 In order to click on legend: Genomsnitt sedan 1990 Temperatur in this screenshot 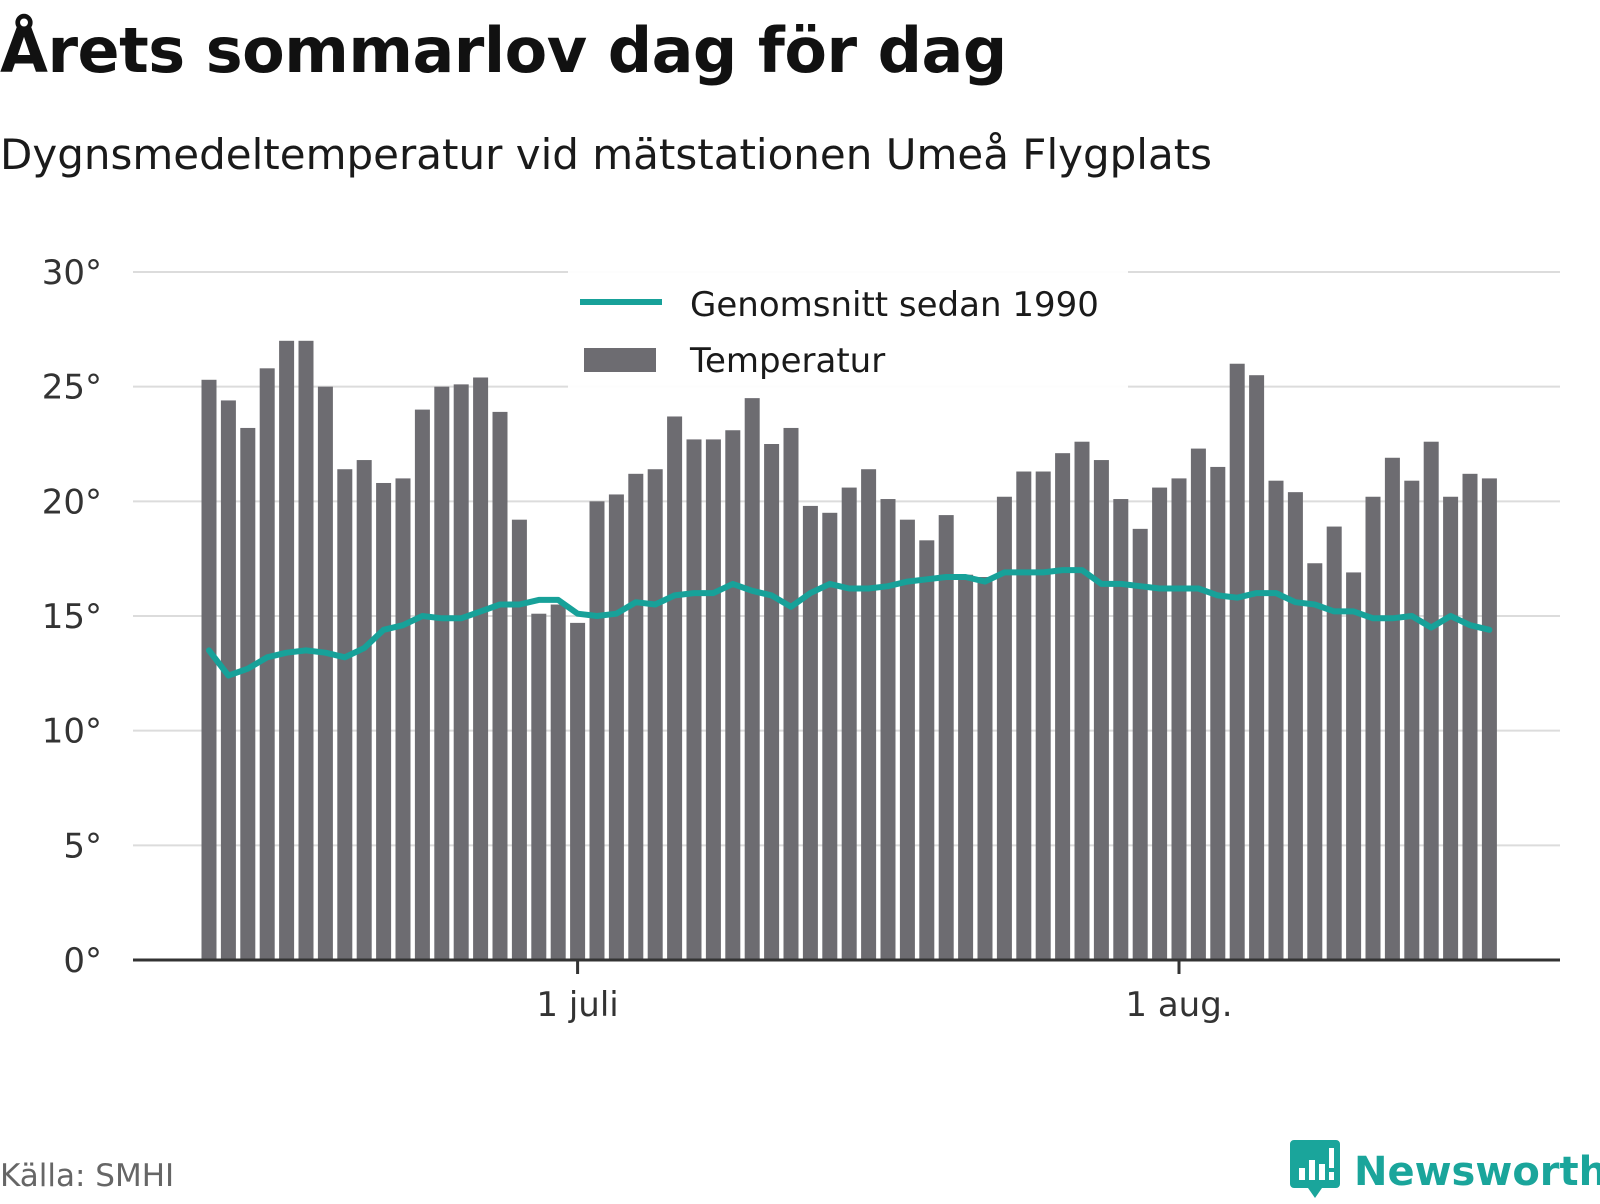, I will do `click(848, 328)`.